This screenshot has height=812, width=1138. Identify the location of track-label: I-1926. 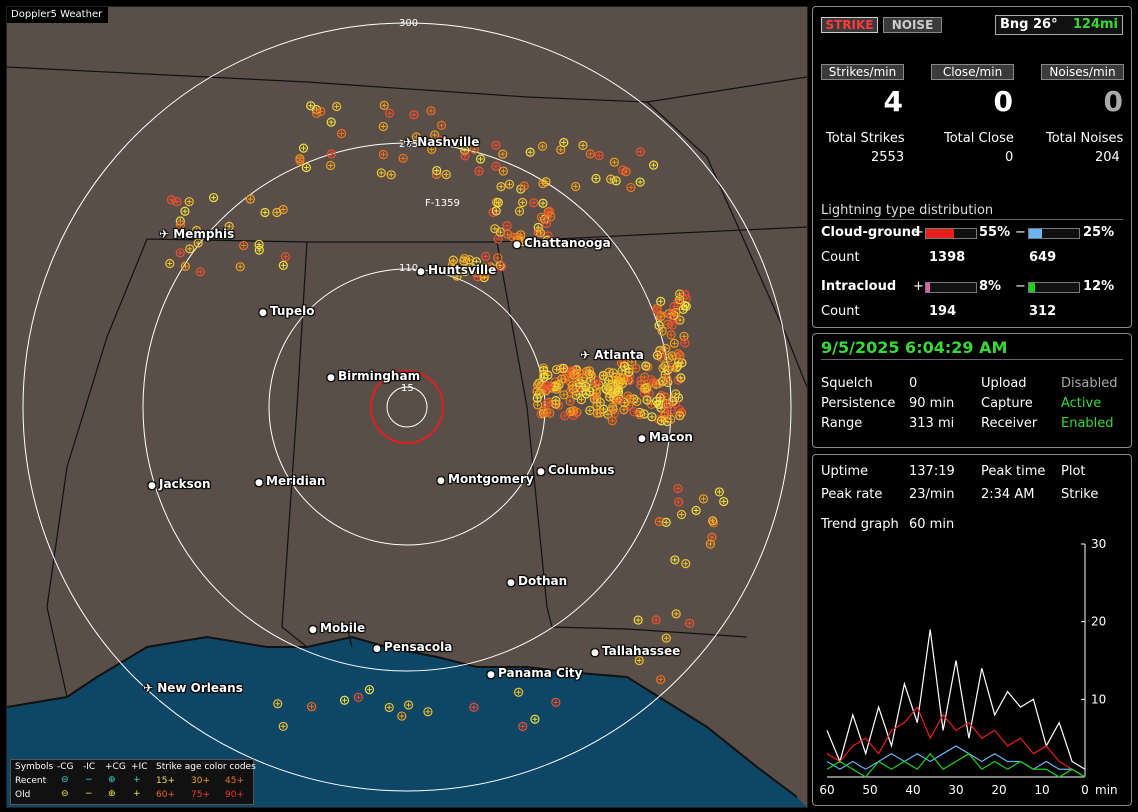
(591, 245).